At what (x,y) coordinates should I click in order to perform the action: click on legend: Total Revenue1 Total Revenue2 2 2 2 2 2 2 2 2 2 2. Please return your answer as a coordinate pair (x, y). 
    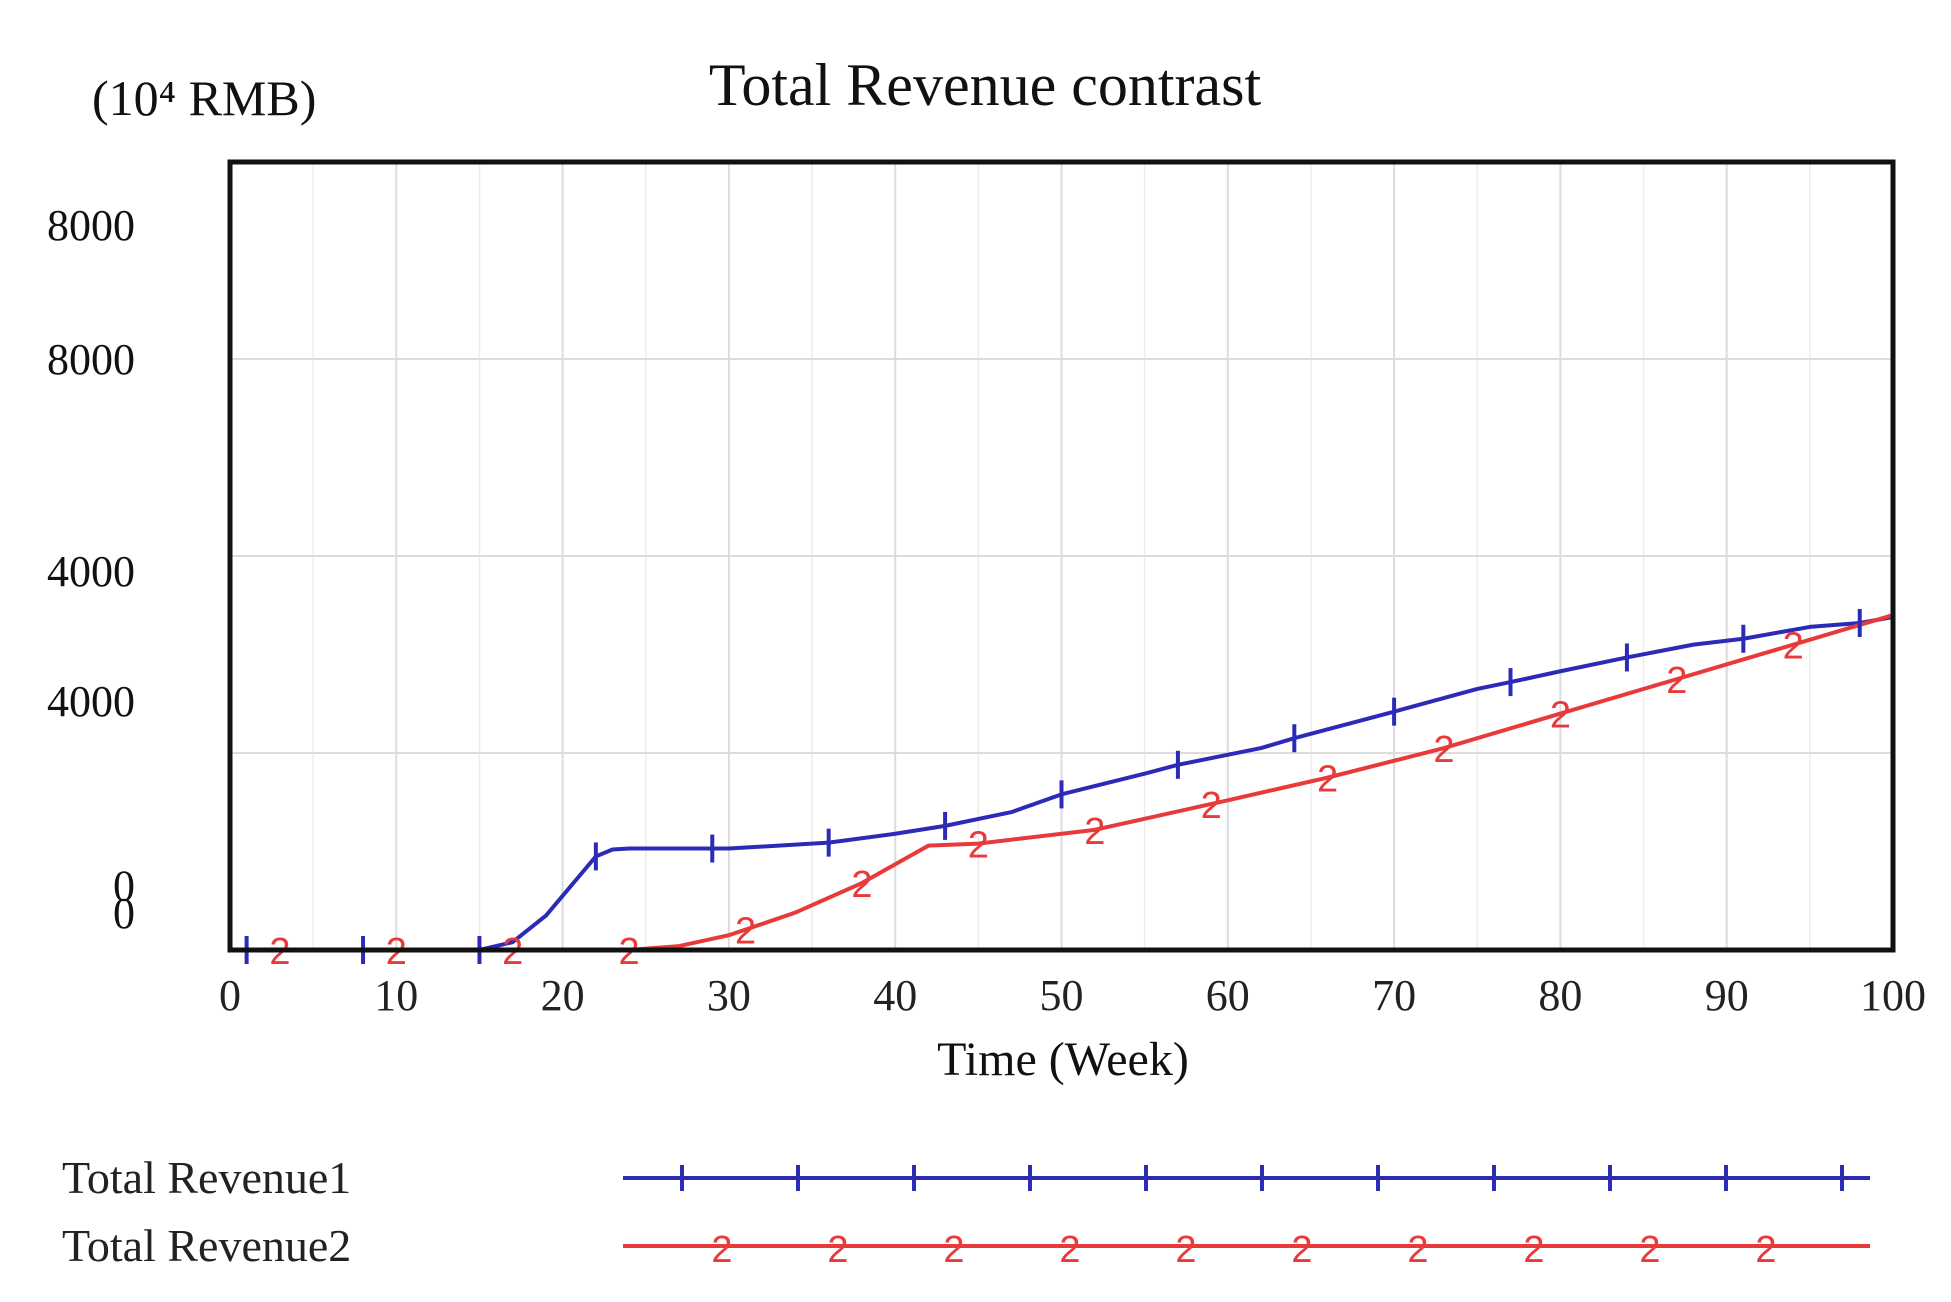
    Looking at the image, I should click on (966, 1211).